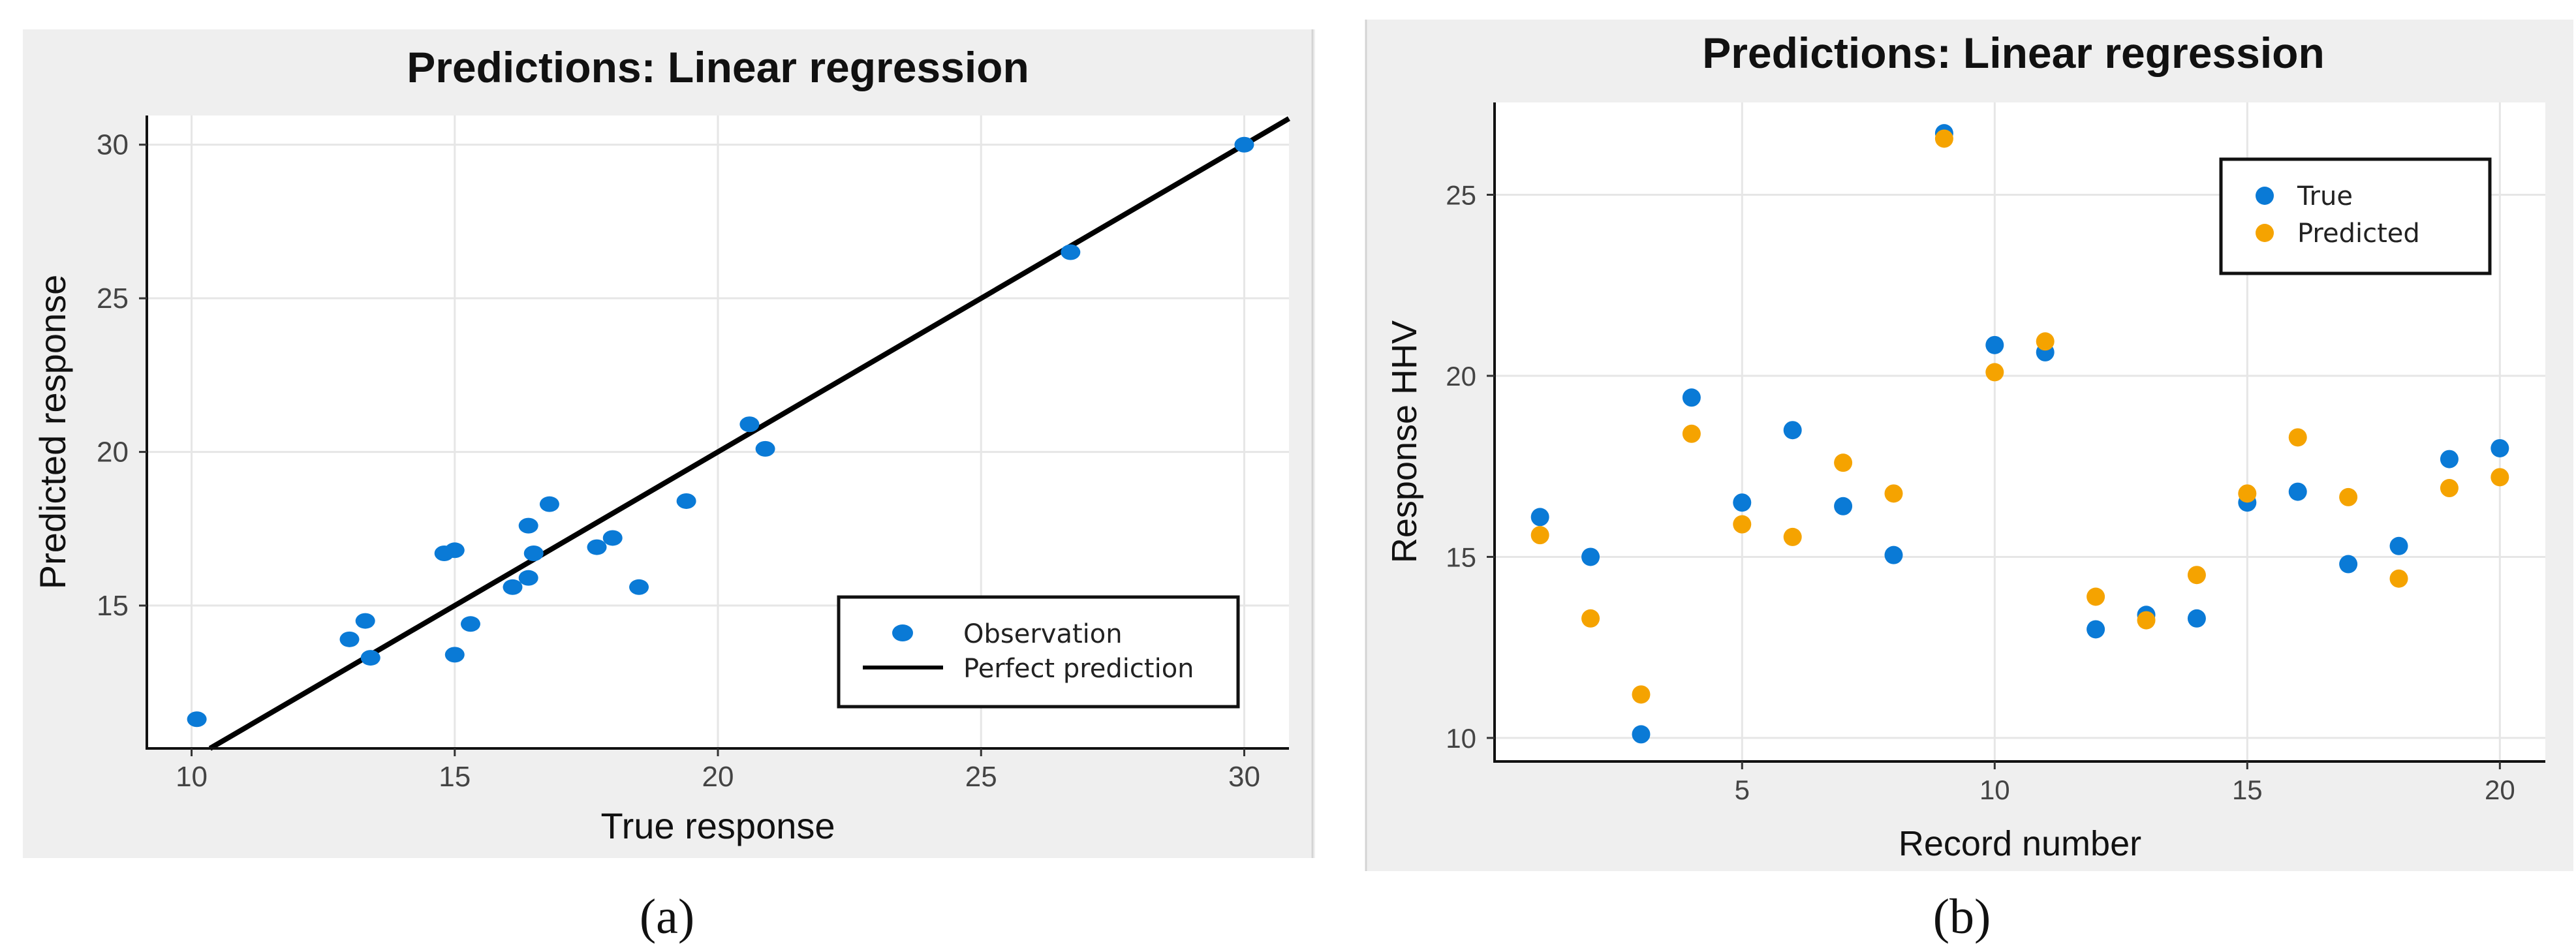 Image resolution: width=2576 pixels, height=952 pixels. What do you see at coordinates (2325, 196) in the screenshot?
I see `chart-b-legend-true-label: True` at bounding box center [2325, 196].